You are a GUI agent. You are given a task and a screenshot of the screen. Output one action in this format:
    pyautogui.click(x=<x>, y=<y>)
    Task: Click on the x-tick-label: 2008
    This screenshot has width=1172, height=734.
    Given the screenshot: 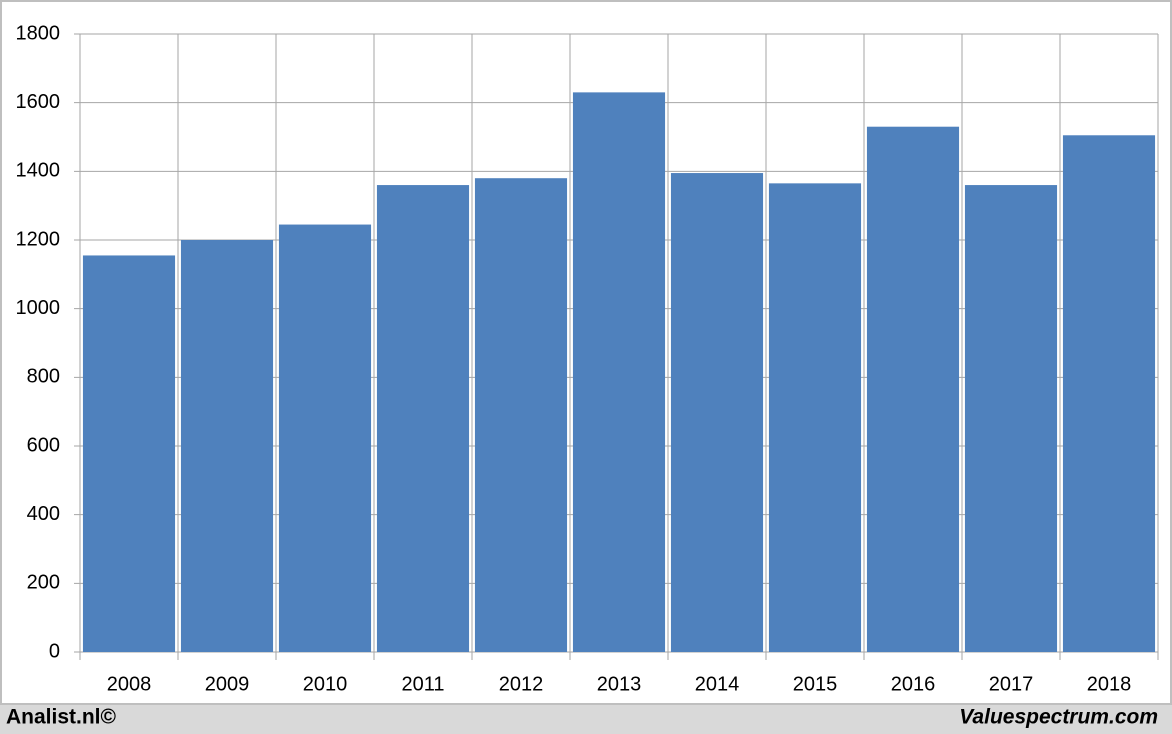 What is the action you would take?
    pyautogui.click(x=129, y=684)
    